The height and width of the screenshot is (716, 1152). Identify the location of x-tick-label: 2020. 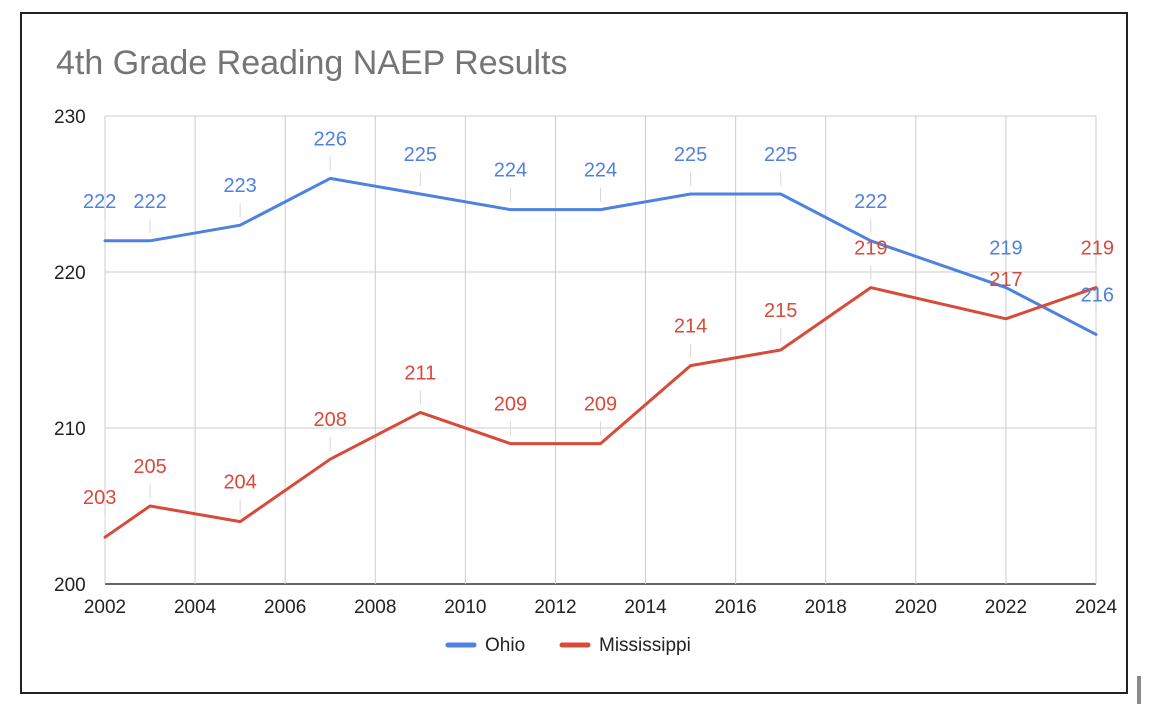
(916, 607).